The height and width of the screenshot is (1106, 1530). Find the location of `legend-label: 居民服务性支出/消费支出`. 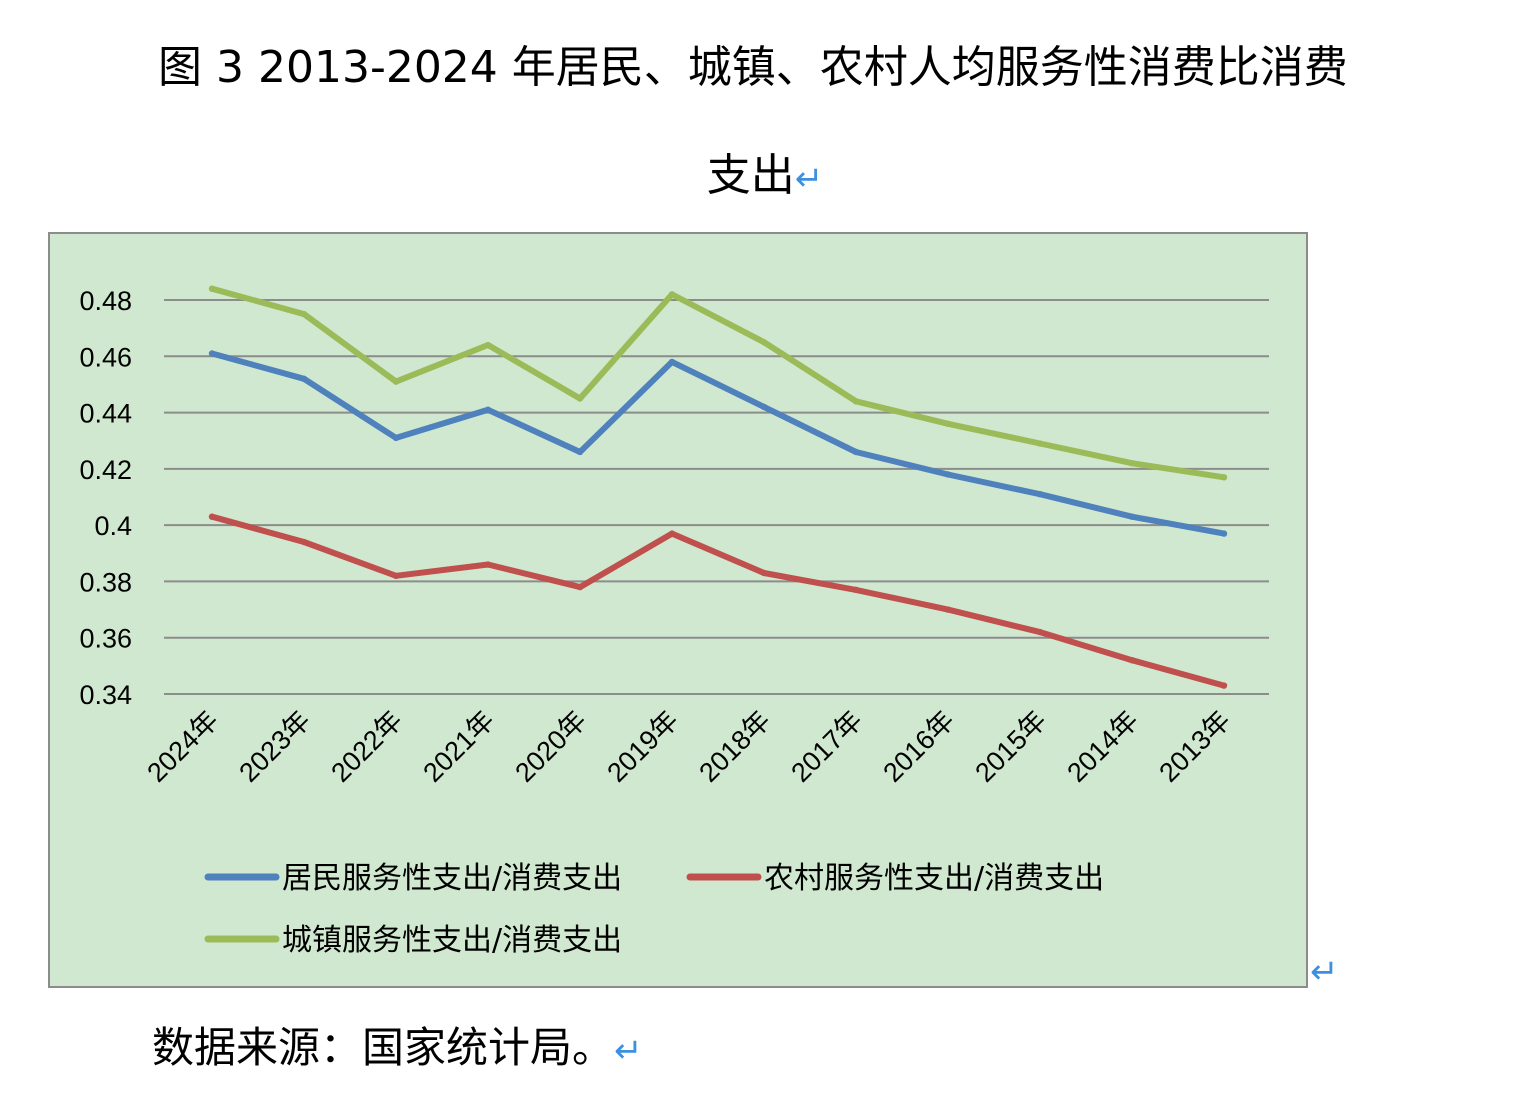

legend-label: 居民服务性支出/消费支出 is located at coordinates (452, 878).